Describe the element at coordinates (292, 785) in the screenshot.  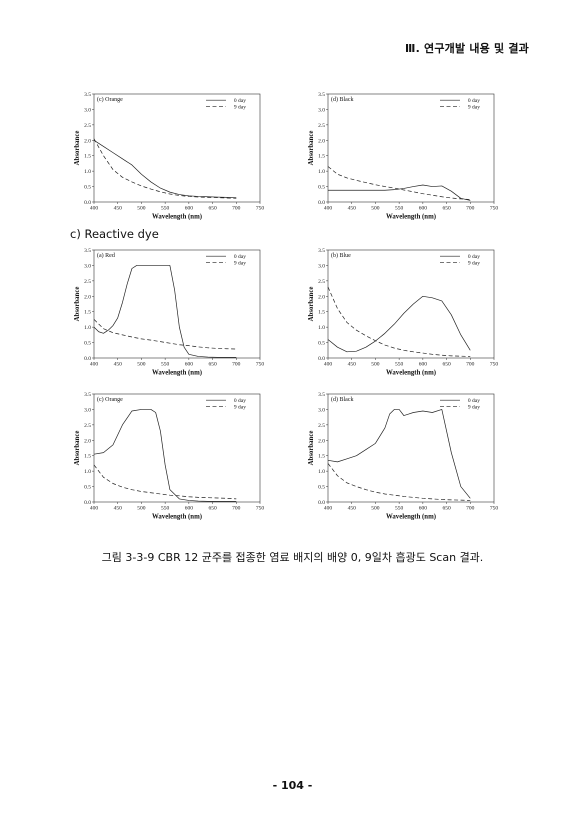
I see `page-number: - 104 -` at that location.